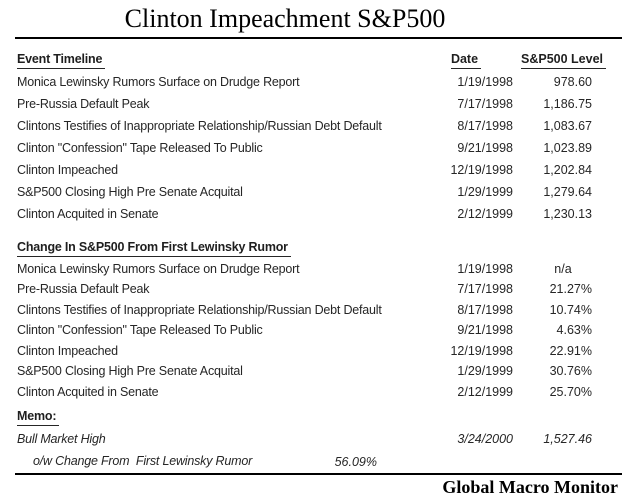 The width and height of the screenshot is (640, 500). What do you see at coordinates (318, 473) in the screenshot?
I see `bottom-rule` at bounding box center [318, 473].